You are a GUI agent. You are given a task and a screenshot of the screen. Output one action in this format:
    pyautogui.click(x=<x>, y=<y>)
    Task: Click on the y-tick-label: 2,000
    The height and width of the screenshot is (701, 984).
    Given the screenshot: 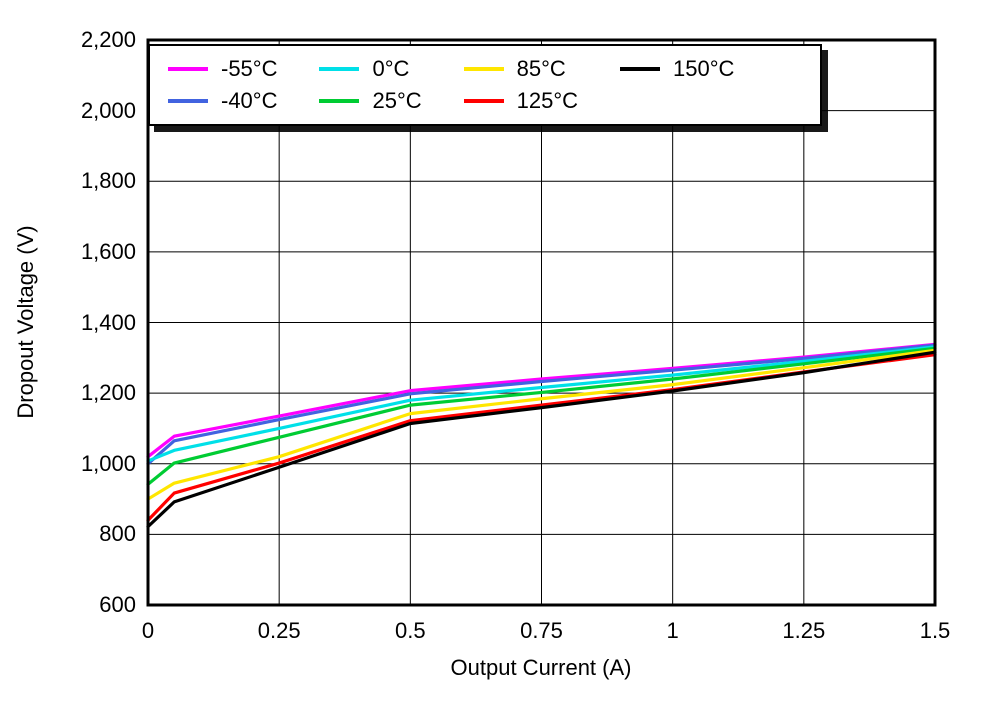 What is the action you would take?
    pyautogui.click(x=108, y=110)
    